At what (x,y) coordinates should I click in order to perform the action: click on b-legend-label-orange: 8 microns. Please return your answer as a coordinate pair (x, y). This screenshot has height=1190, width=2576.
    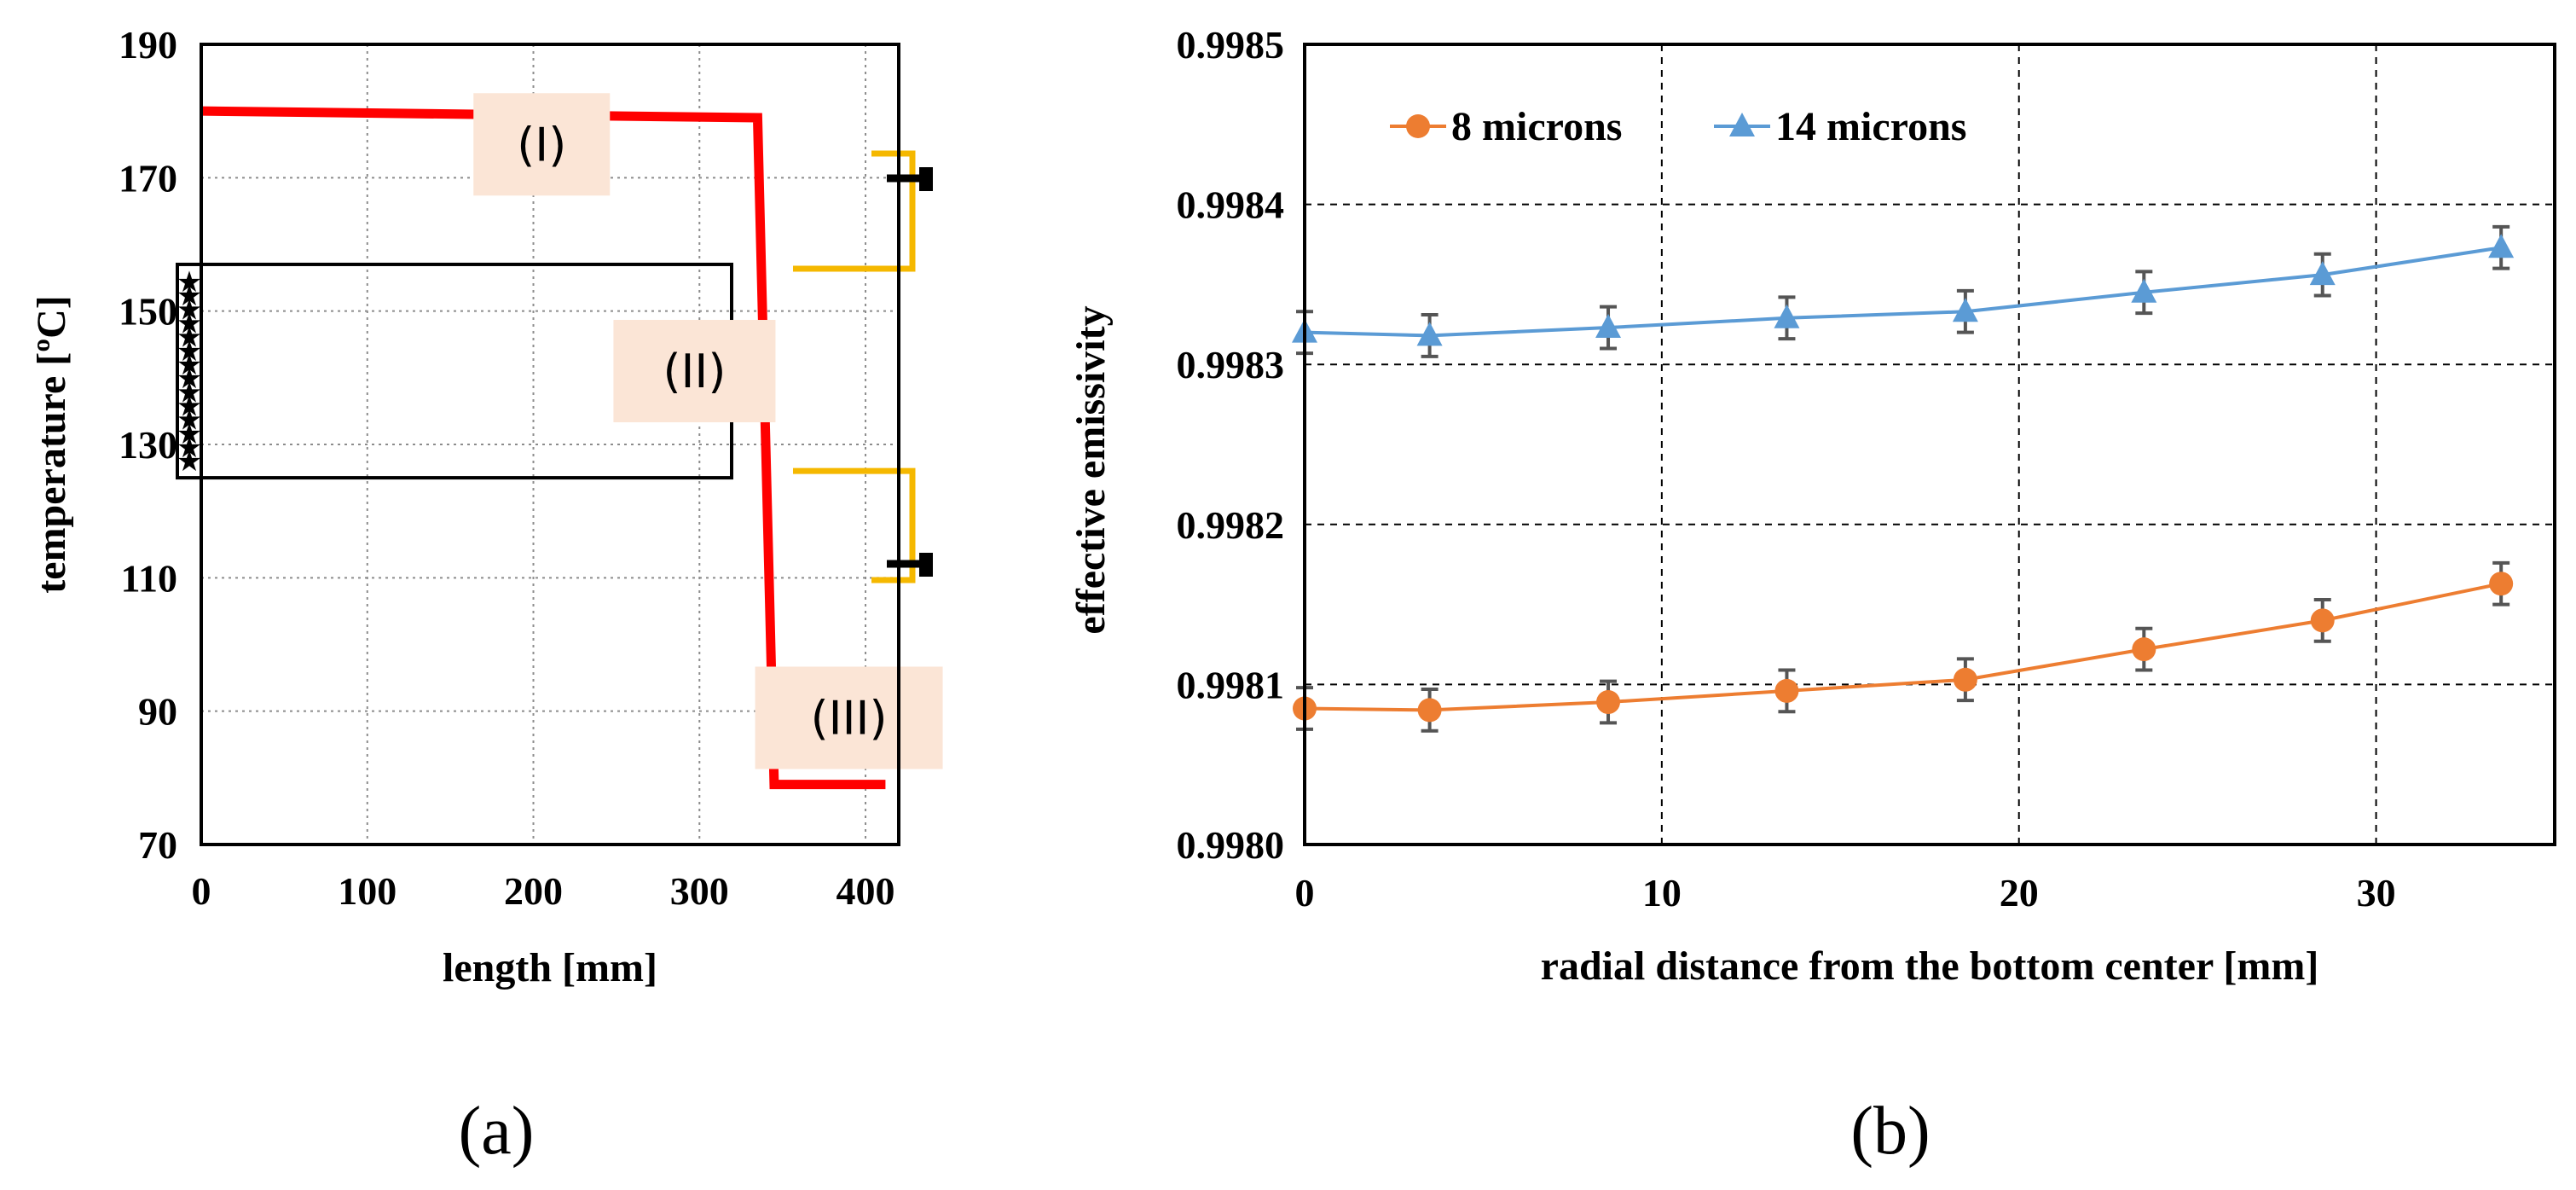
    Looking at the image, I should click on (1536, 126).